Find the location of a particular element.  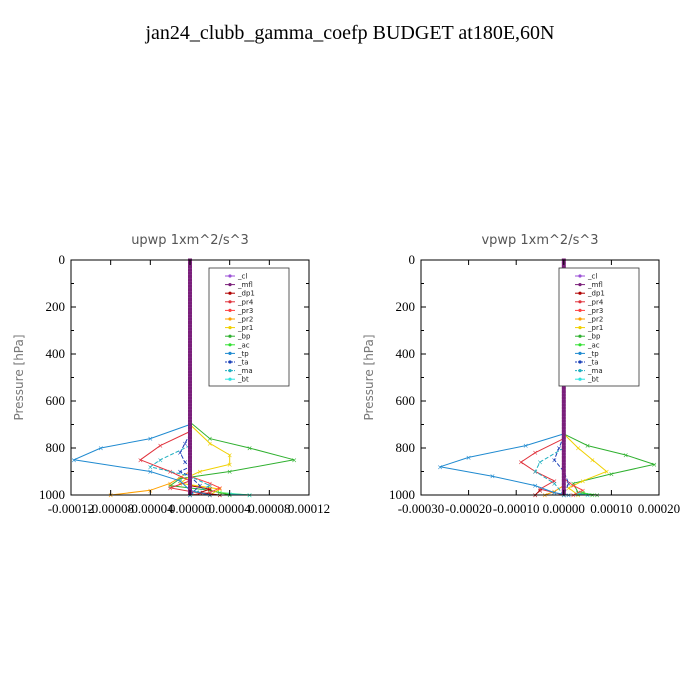

y-tick-label: 200 is located at coordinates (406, 306).